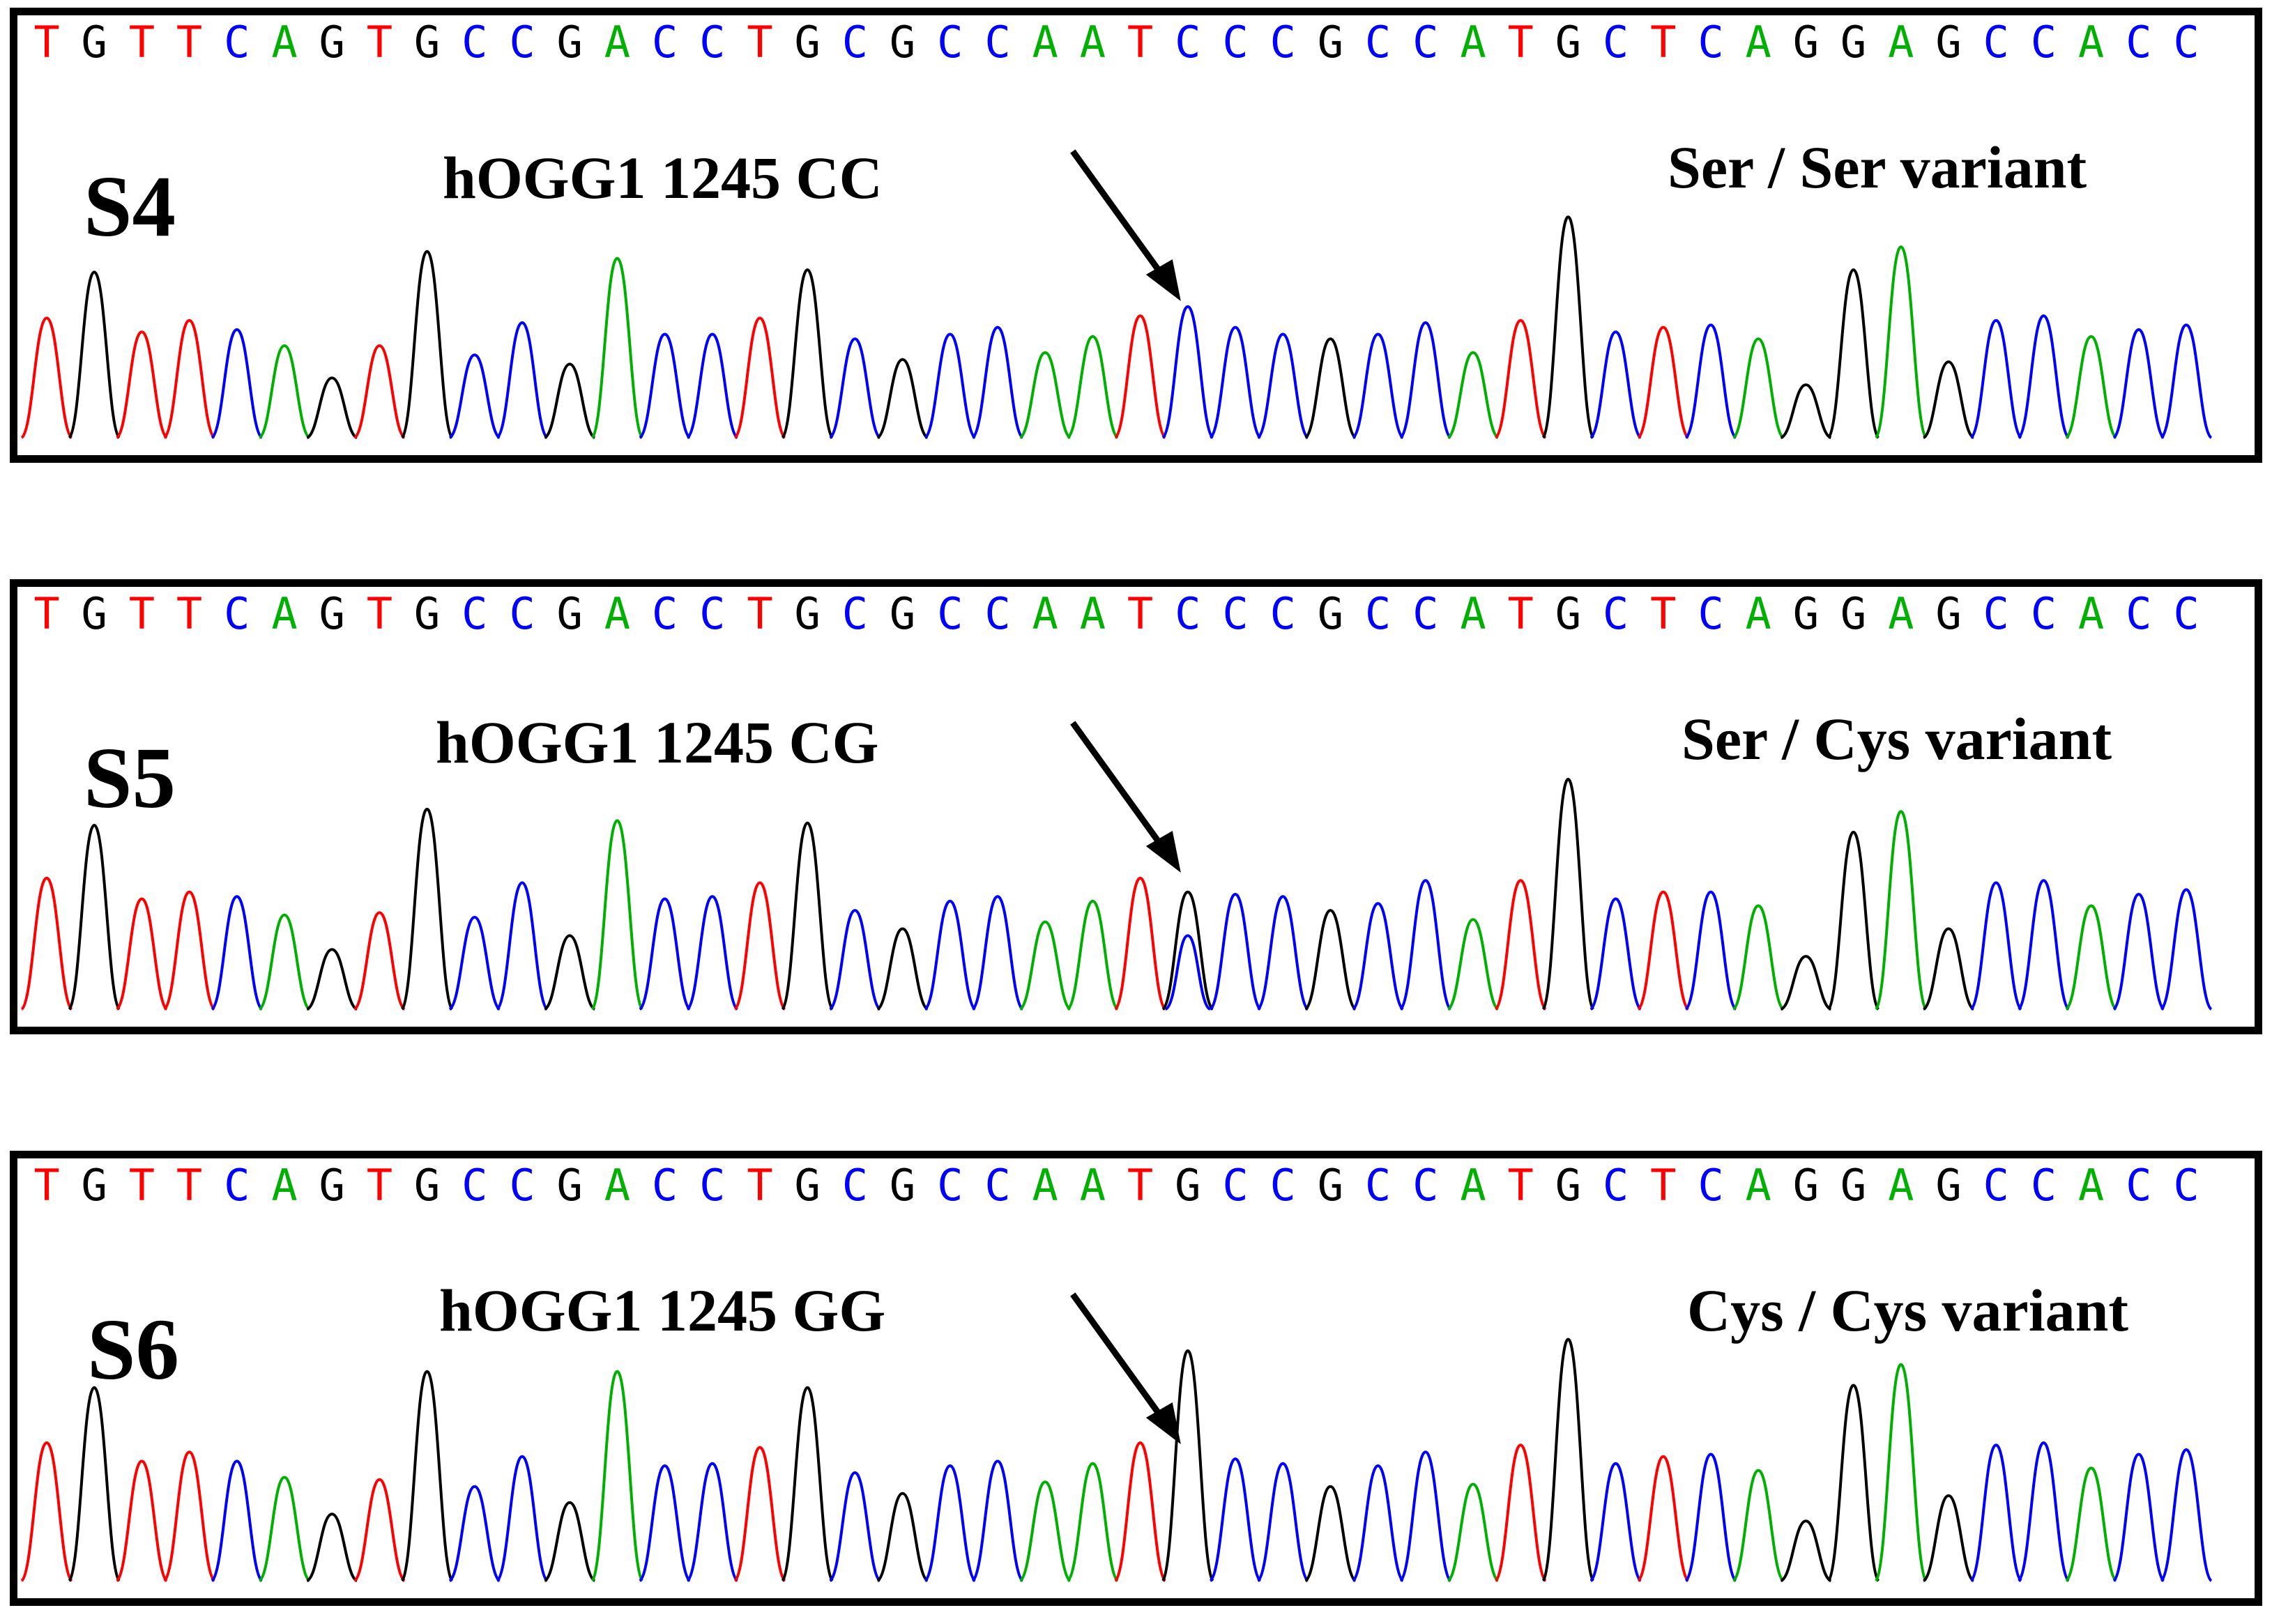 This screenshot has height=1624, width=2272. I want to click on sequence-base-39: A, so click(1901, 1185).